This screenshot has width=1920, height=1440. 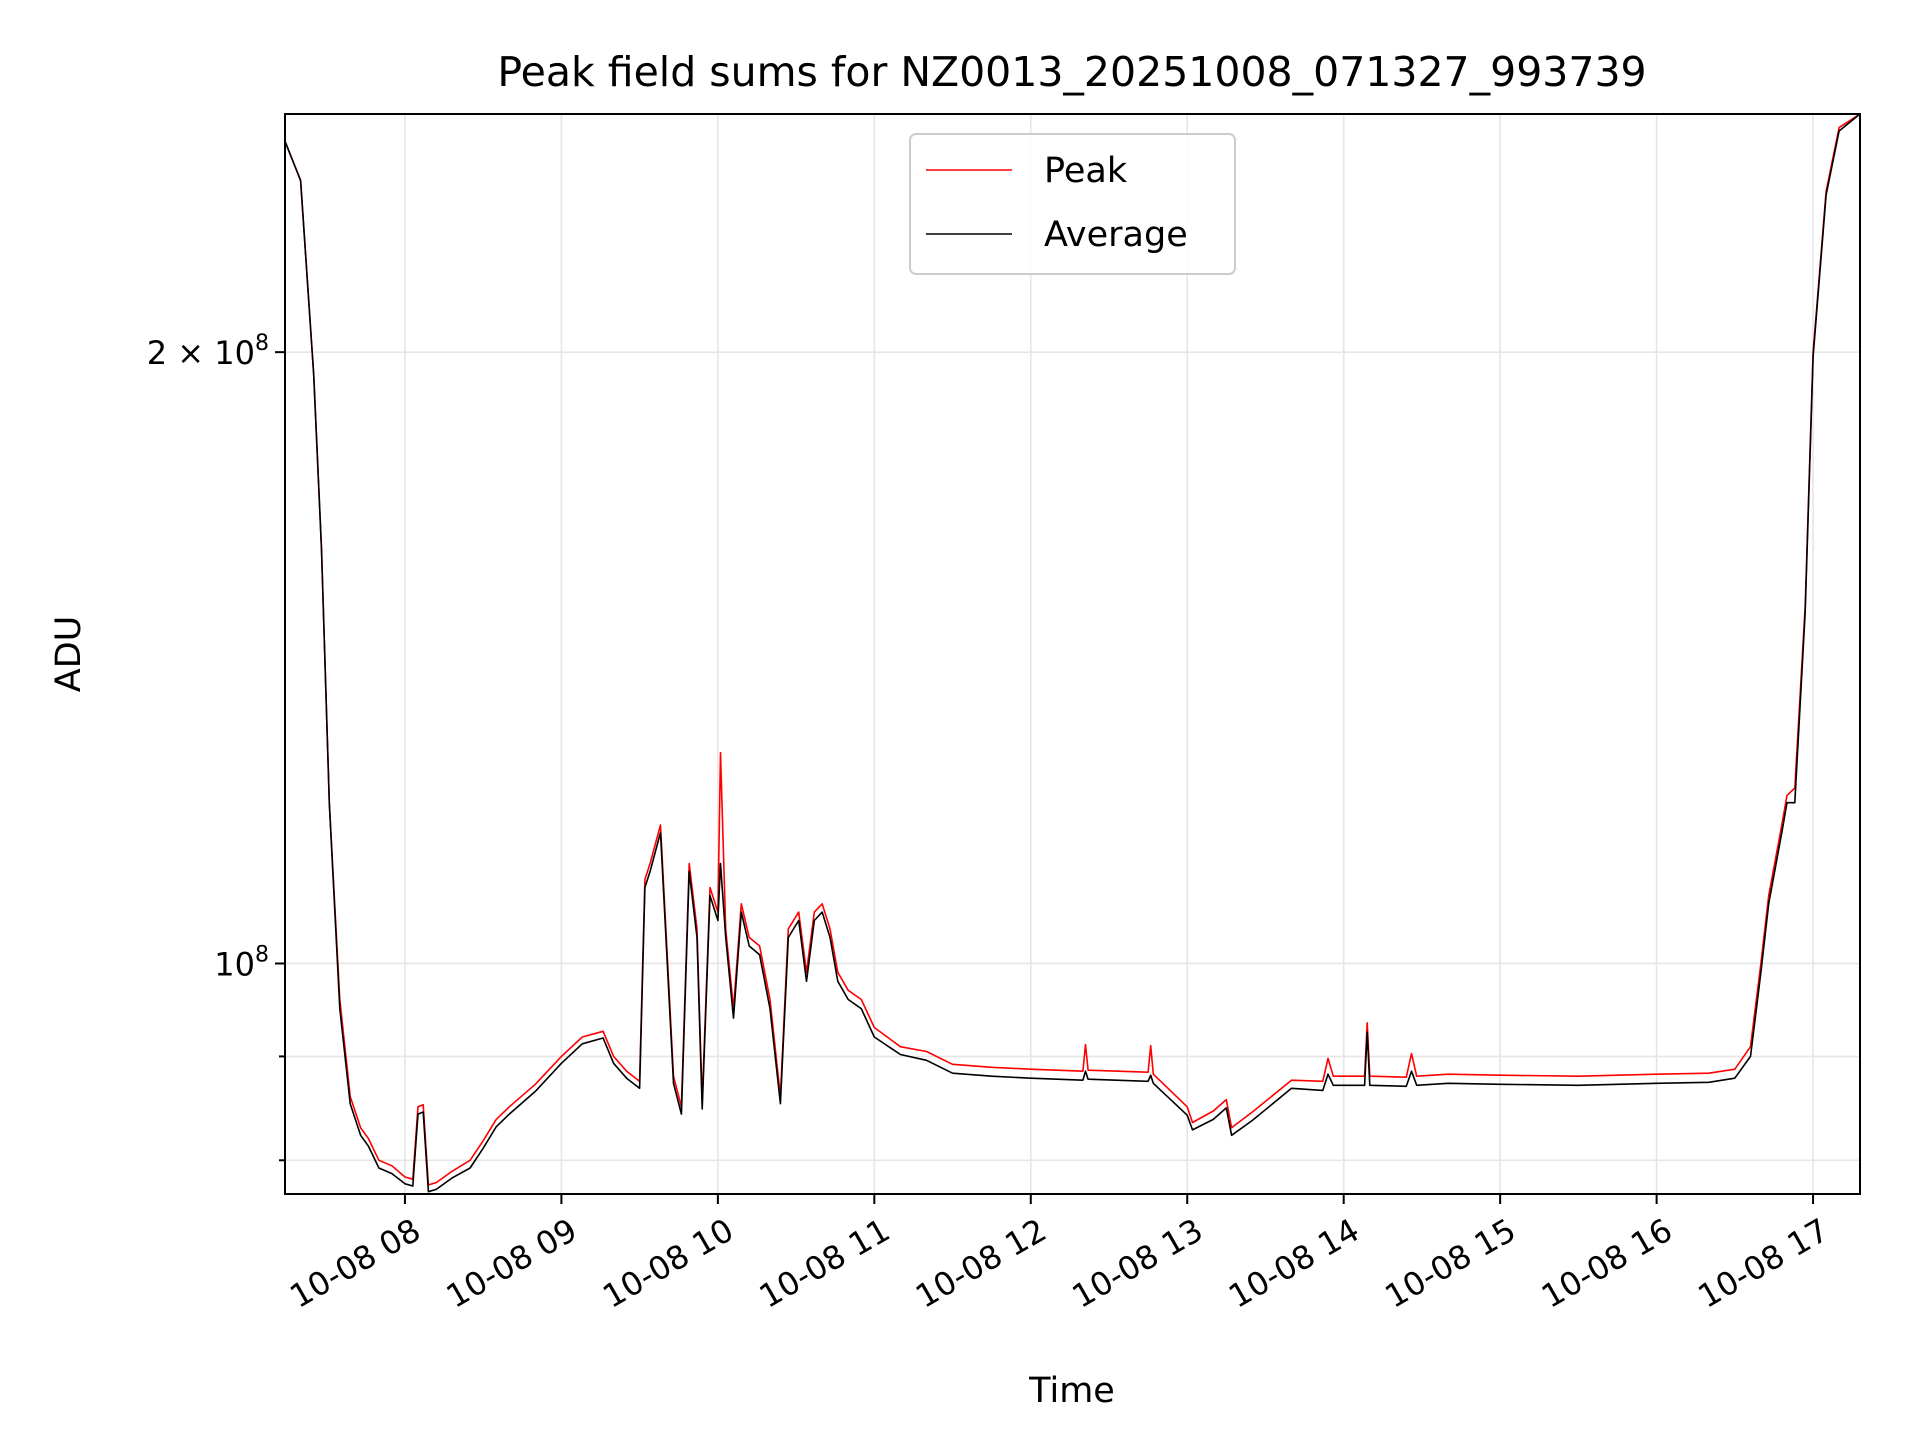 What do you see at coordinates (241, 962) in the screenshot?
I see `y-tick-label: 108` at bounding box center [241, 962].